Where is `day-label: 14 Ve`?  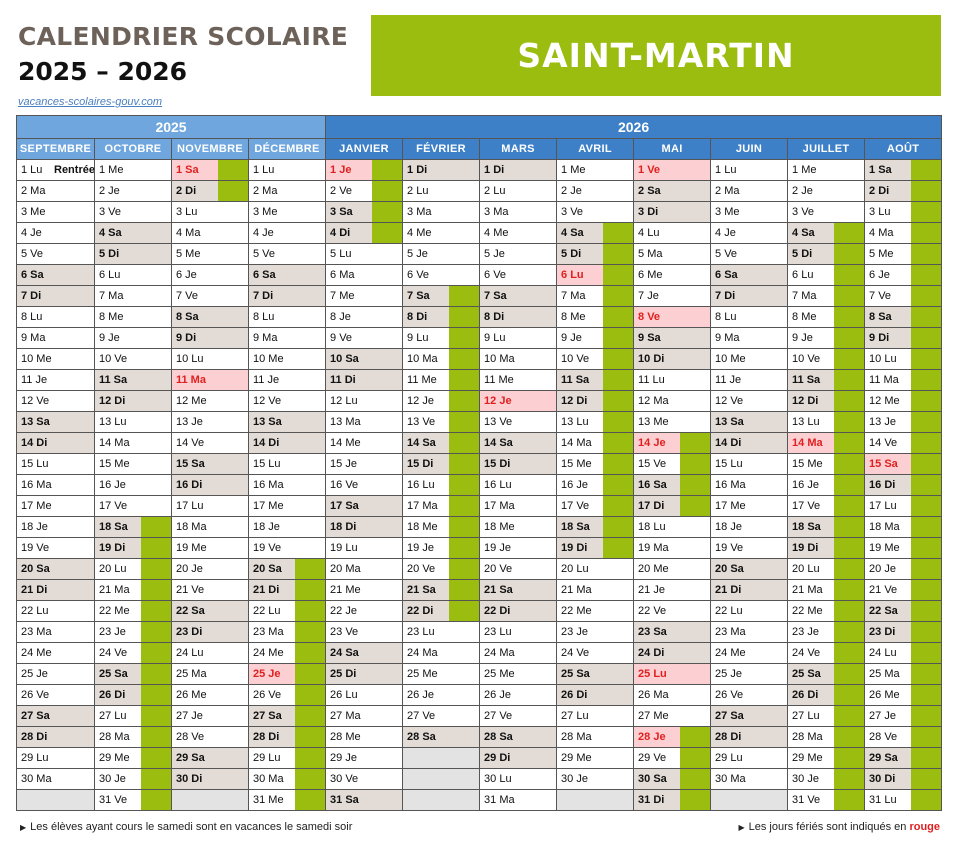
day-label: 14 Ve is located at coordinates (190, 443).